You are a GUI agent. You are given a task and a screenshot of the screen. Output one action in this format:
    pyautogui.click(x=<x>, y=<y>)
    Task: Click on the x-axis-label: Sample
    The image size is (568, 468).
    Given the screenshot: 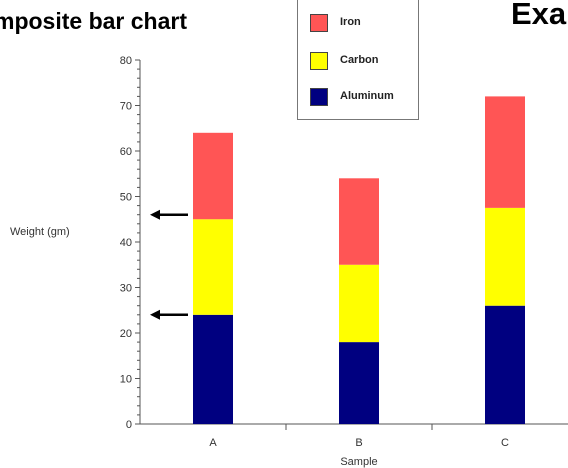 What is the action you would take?
    pyautogui.click(x=358, y=462)
    